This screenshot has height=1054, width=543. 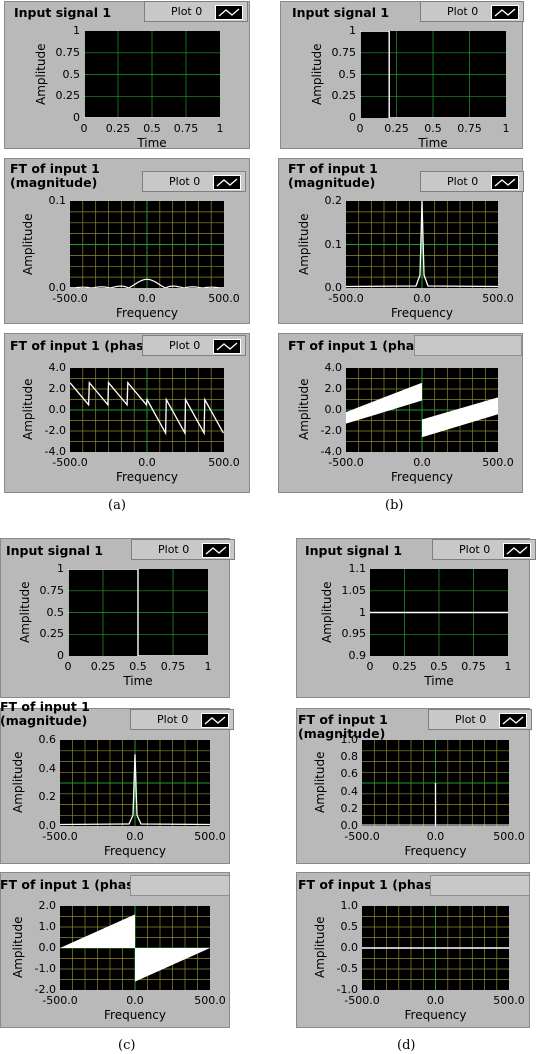 I want to click on y-tick-label: 0.6, so click(x=47, y=739).